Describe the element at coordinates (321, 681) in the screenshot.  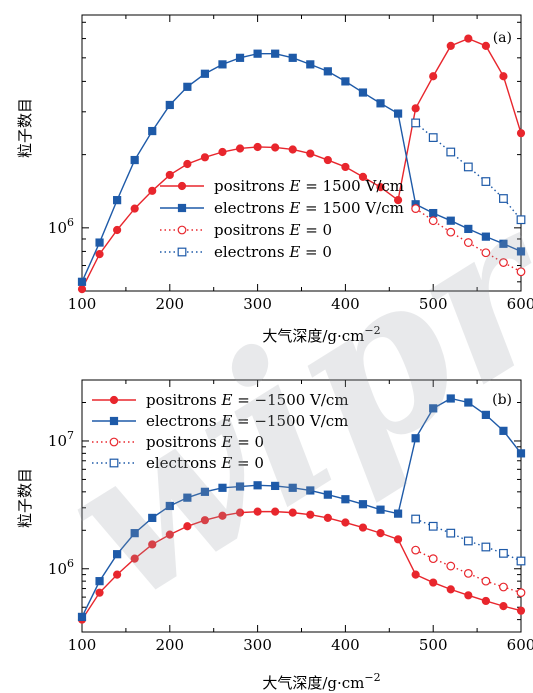
I see `x-axis-title: 大气深度/g·cm−2` at that location.